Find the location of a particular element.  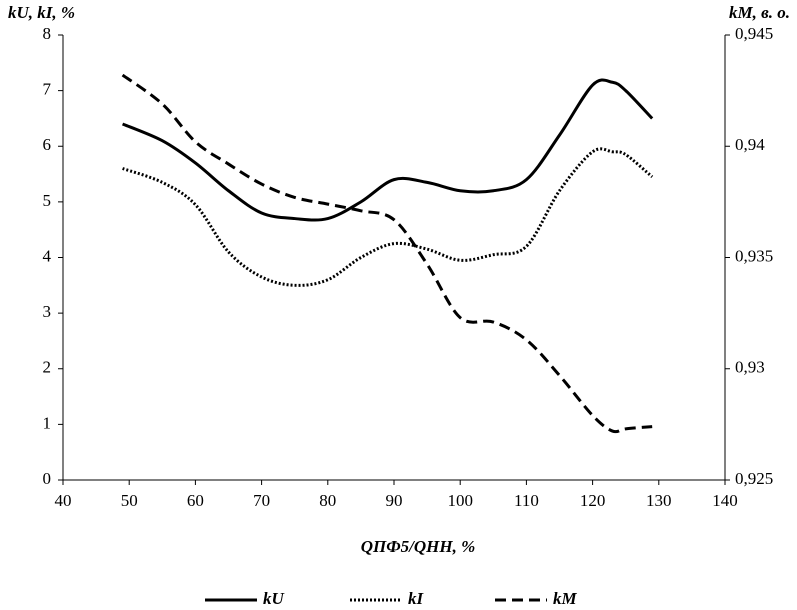

y-tick-label: 0 is located at coordinates (47, 478).